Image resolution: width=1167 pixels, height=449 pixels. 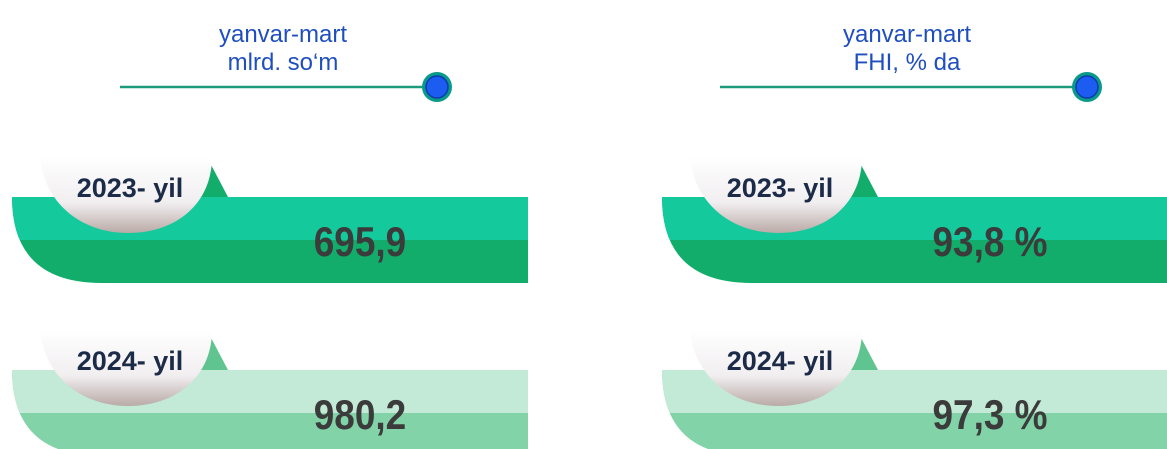 I want to click on value-label: 980,2, so click(x=360, y=415).